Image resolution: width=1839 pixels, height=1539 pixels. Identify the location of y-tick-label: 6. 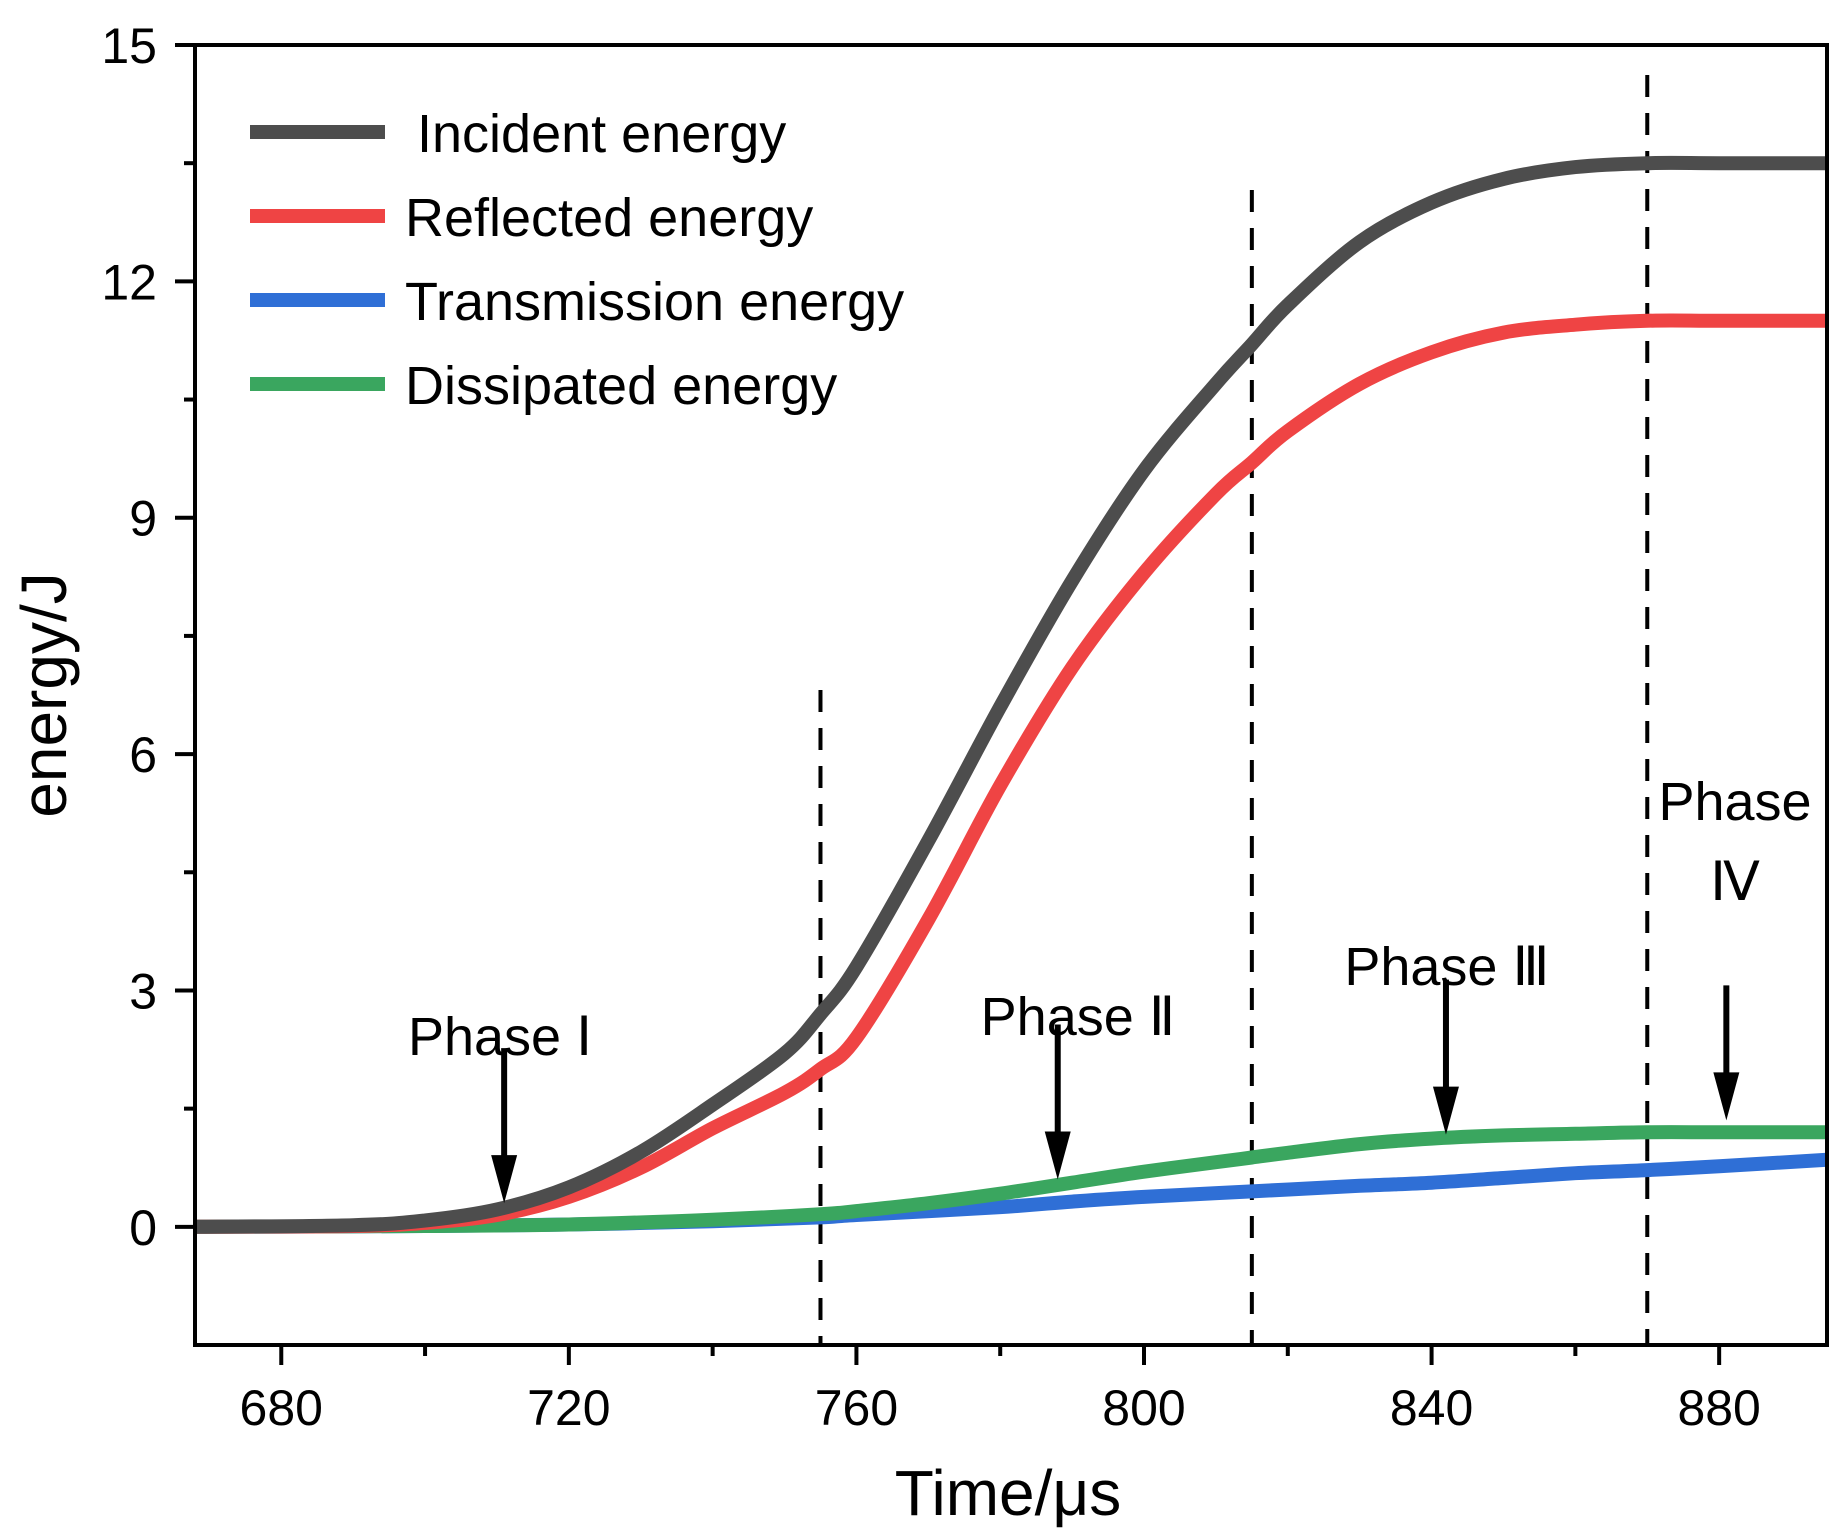
(143, 755).